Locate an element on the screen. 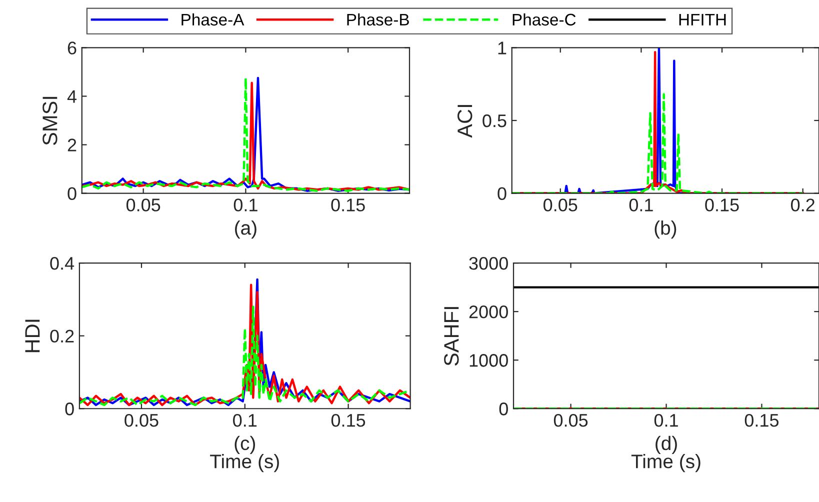 The height and width of the screenshot is (502, 819). y-axis-title: SAHFI is located at coordinates (451, 336).